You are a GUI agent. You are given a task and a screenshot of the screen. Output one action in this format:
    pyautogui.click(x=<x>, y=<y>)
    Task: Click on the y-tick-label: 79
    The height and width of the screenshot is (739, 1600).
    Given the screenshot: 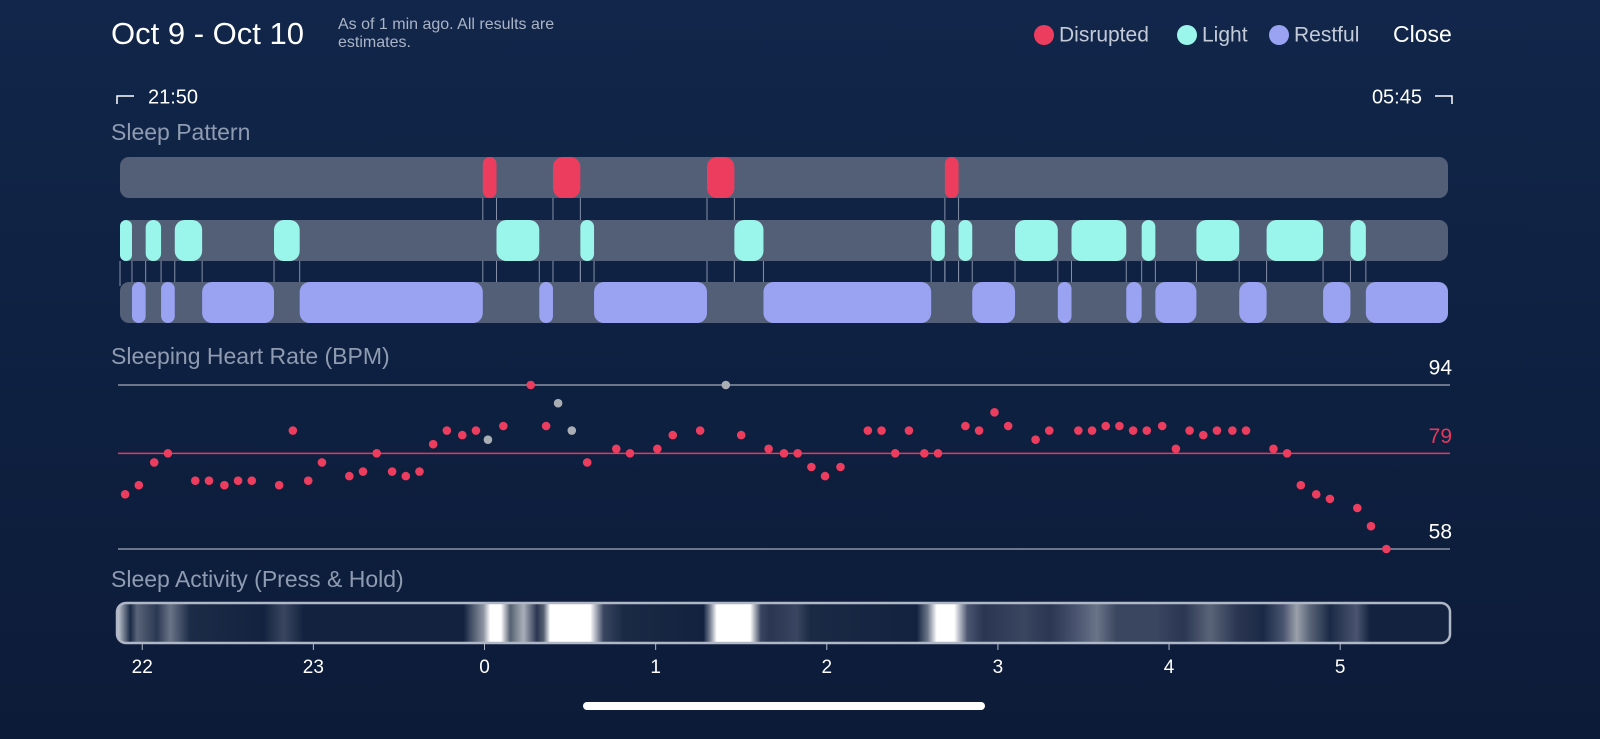 What is the action you would take?
    pyautogui.click(x=1440, y=436)
    